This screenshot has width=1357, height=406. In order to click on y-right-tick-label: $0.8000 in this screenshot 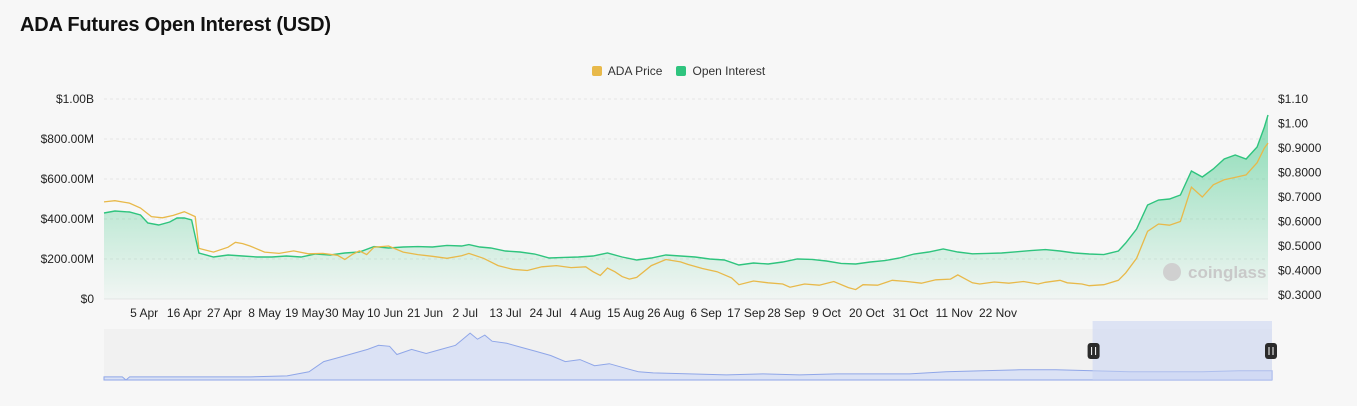, I will do `click(1300, 173)`.